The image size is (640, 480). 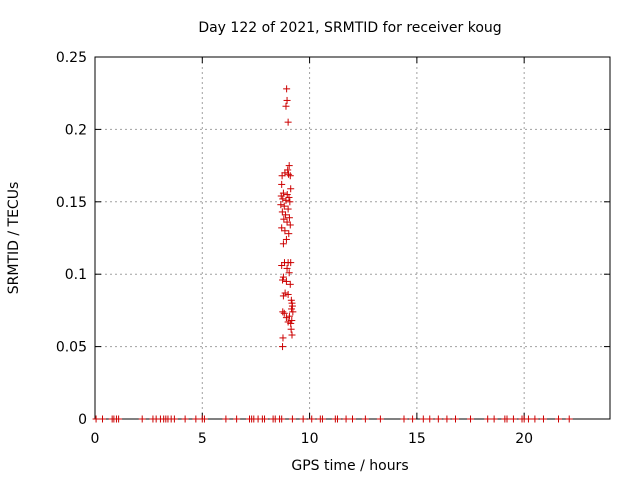 What do you see at coordinates (71, 203) in the screenshot?
I see `y-tick-label: 0.15` at bounding box center [71, 203].